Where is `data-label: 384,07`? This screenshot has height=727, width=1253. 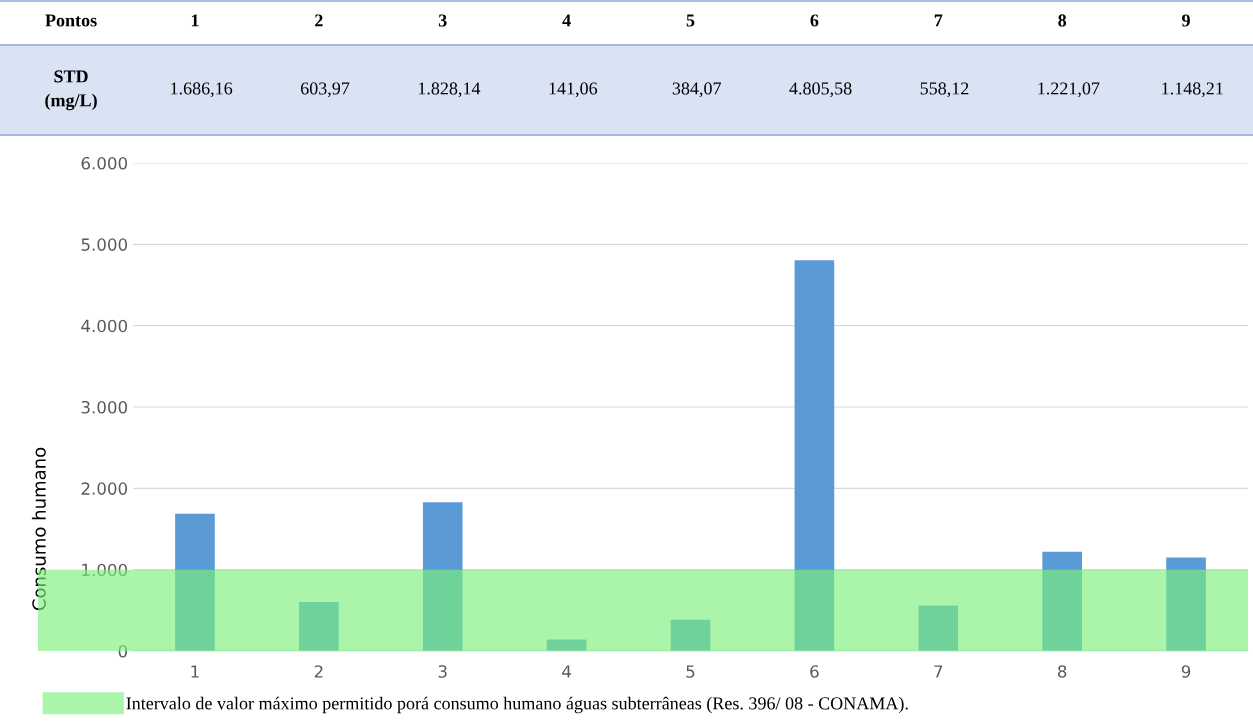
data-label: 384,07 is located at coordinates (696, 90).